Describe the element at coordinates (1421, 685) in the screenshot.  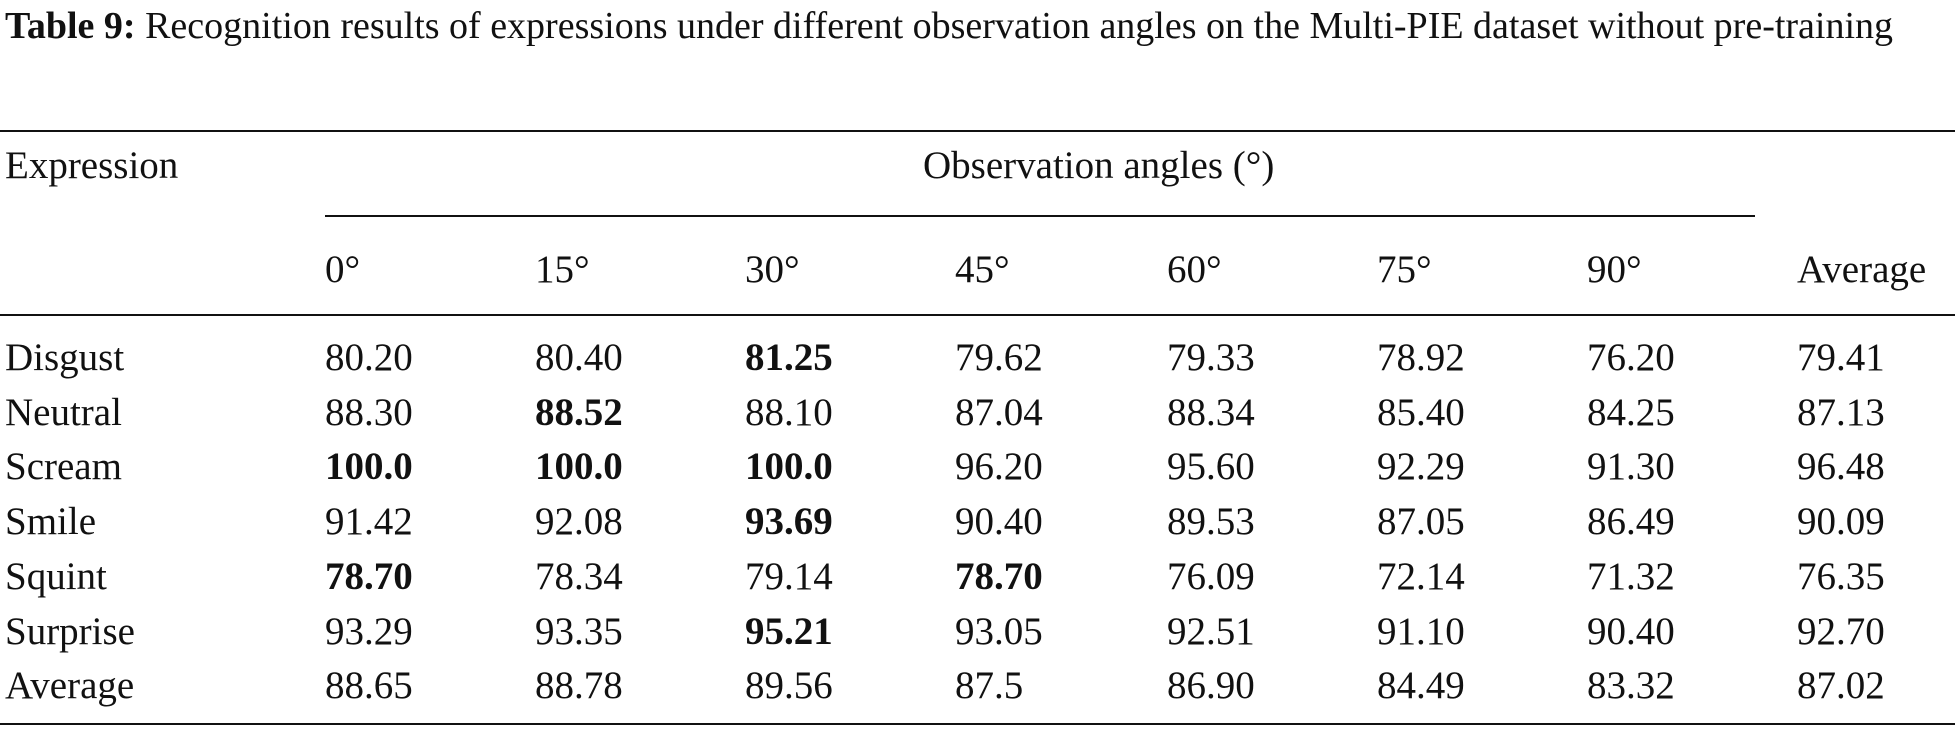
I see `table-cell: 84.49` at that location.